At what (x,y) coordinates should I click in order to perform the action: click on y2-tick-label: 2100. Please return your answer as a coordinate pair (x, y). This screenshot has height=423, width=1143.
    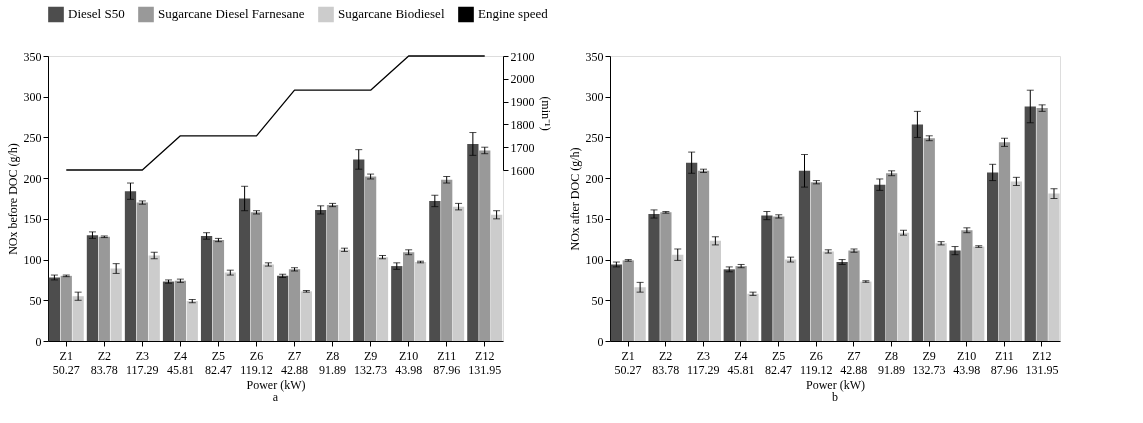
    Looking at the image, I should click on (522, 56).